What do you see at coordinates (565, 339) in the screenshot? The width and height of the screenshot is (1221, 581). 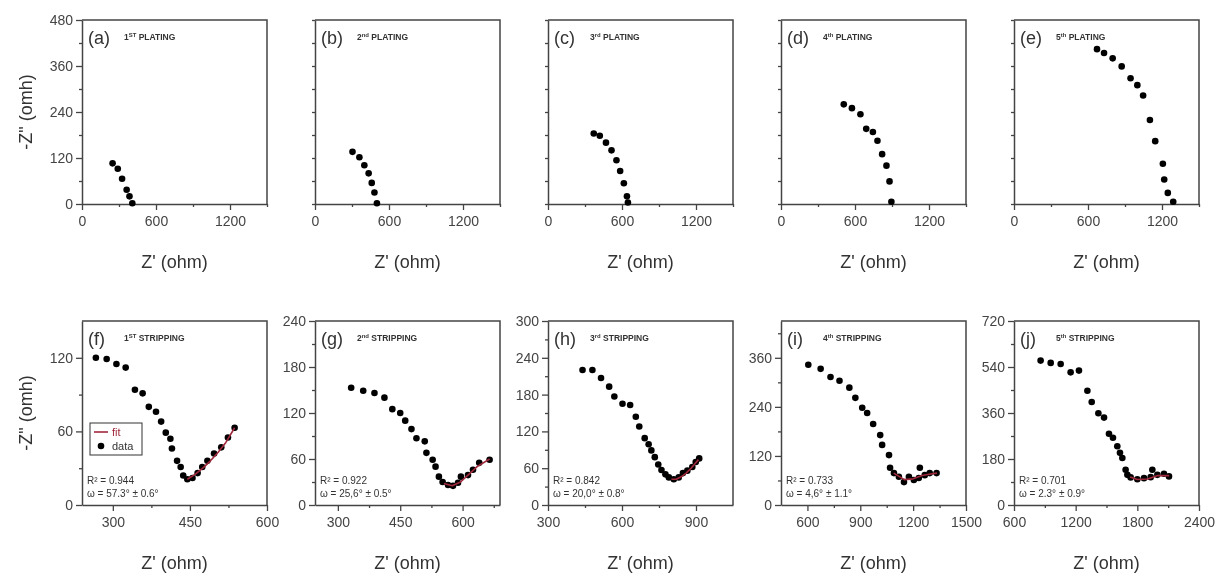 I see `chart-title: (h)` at bounding box center [565, 339].